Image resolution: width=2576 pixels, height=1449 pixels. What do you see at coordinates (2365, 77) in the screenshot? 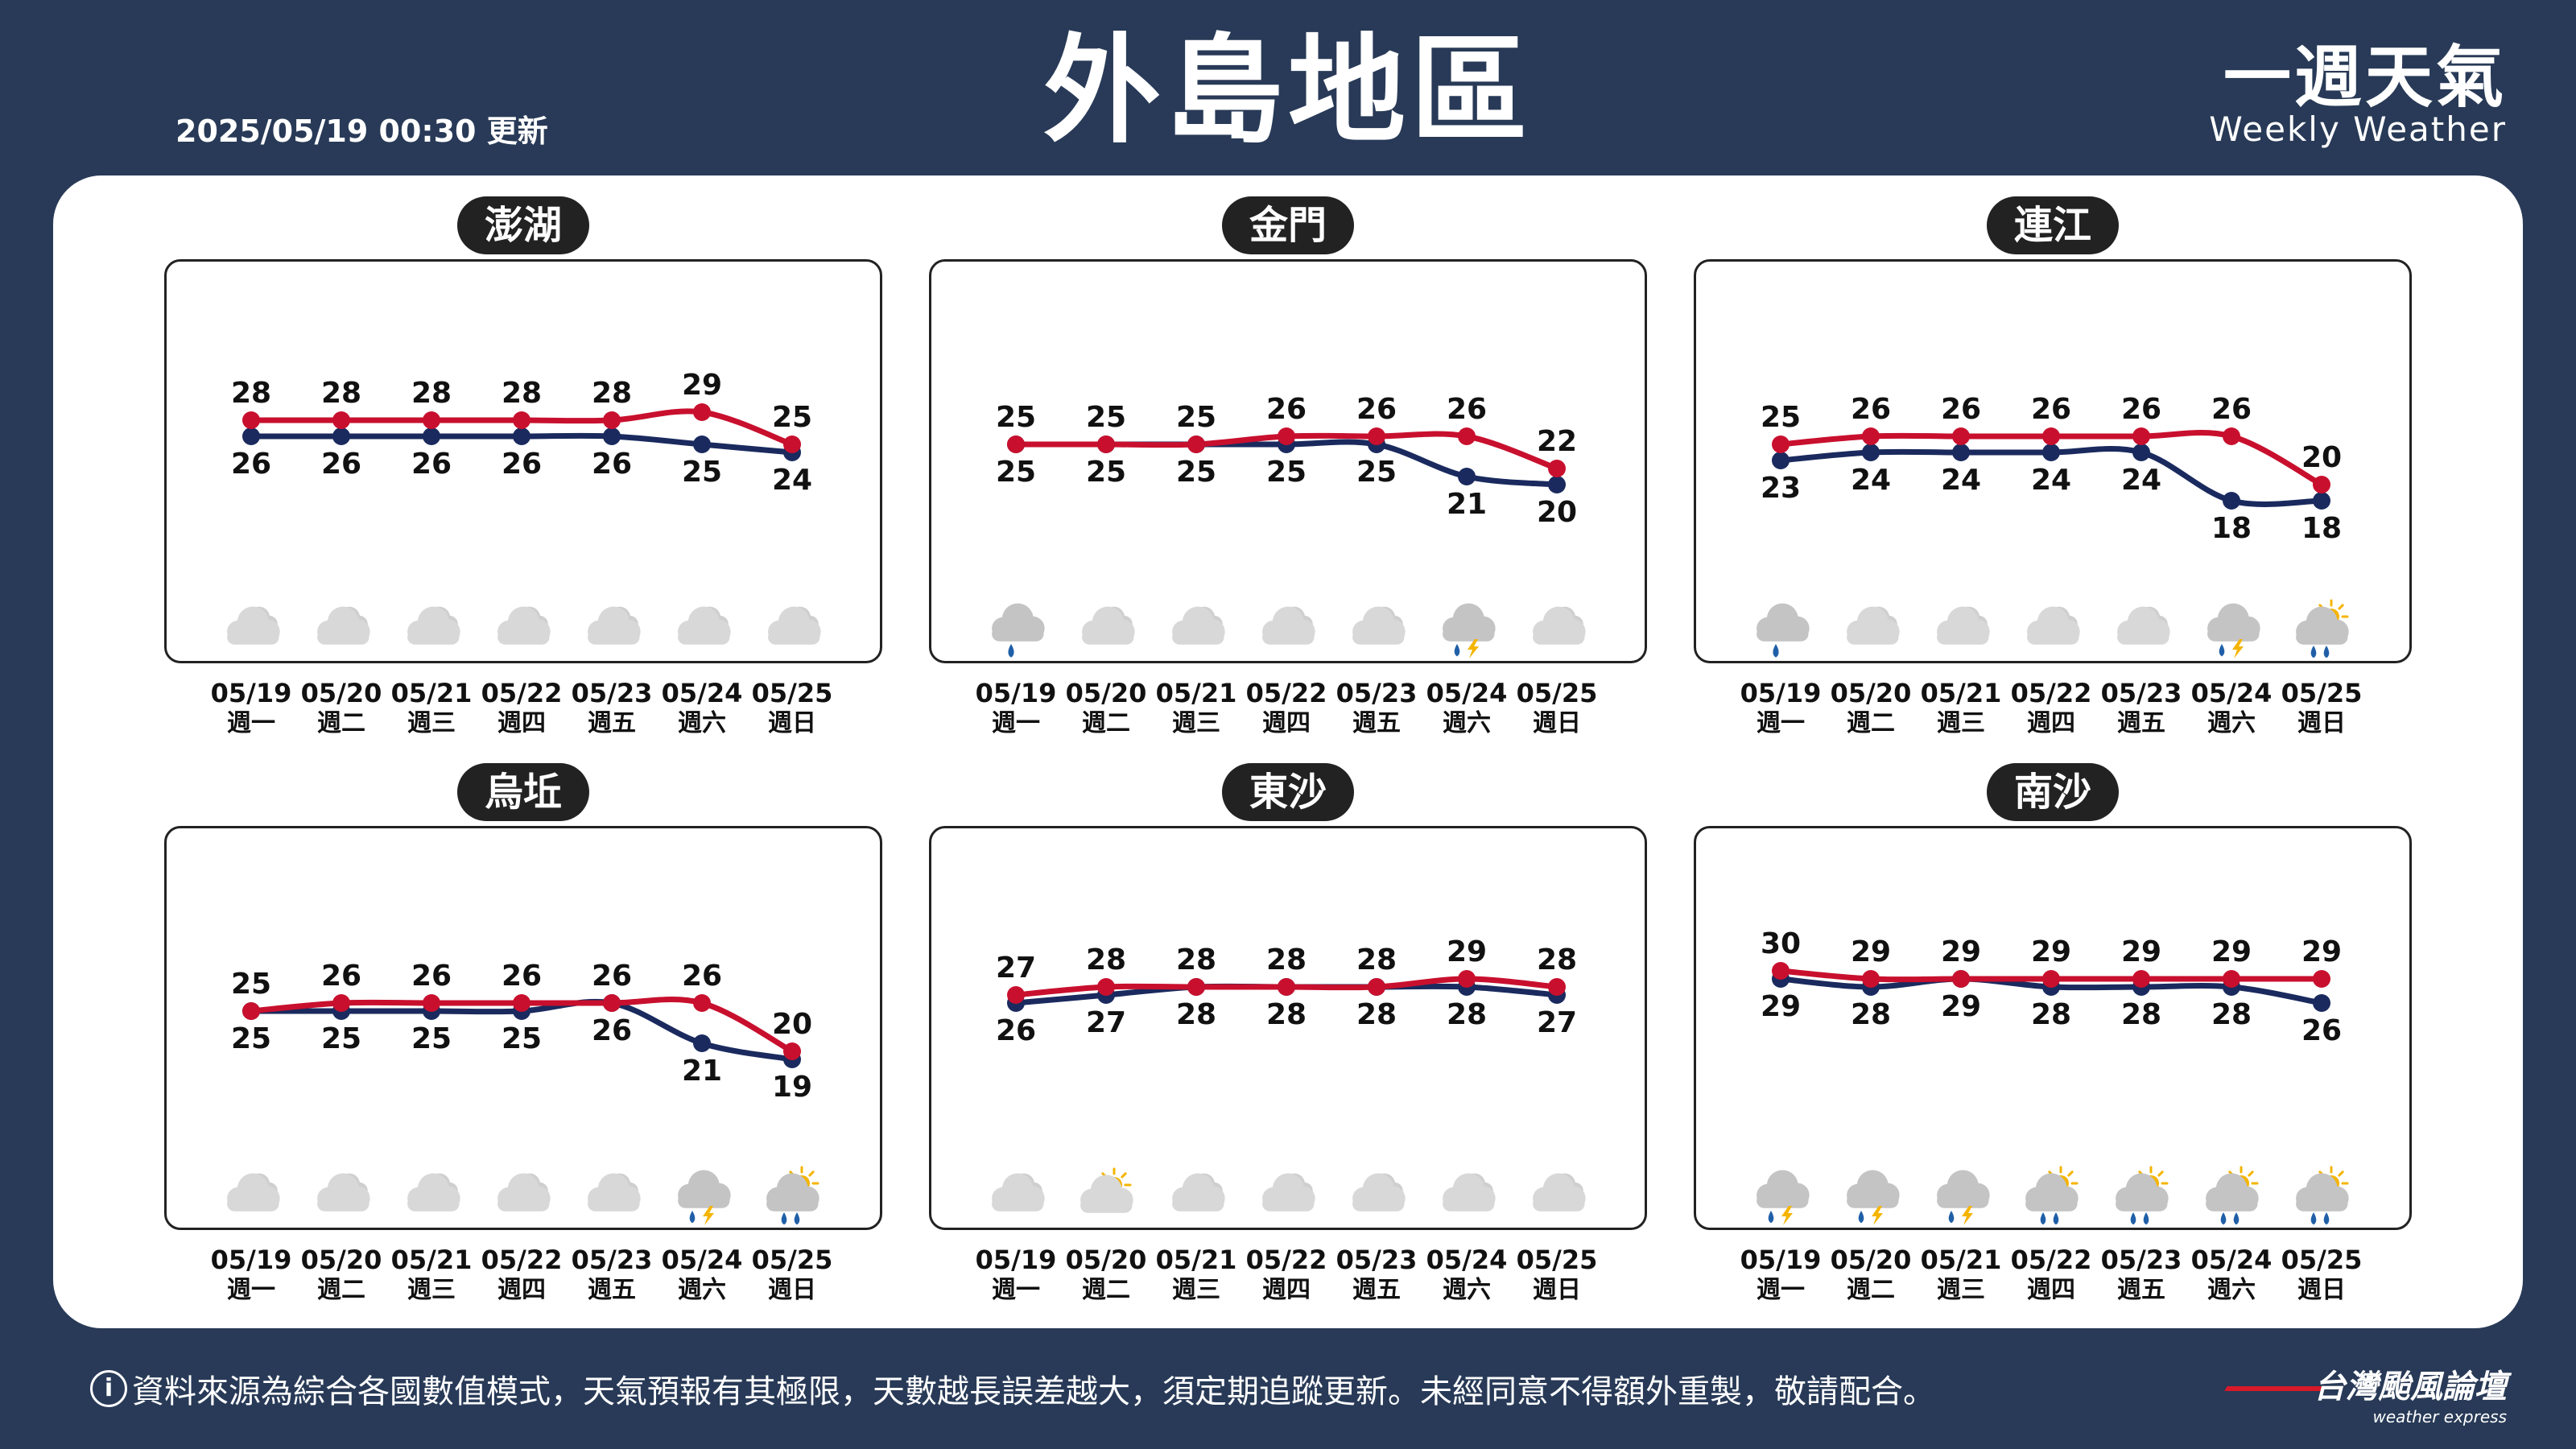
I see `brand-title: 一週天氣` at bounding box center [2365, 77].